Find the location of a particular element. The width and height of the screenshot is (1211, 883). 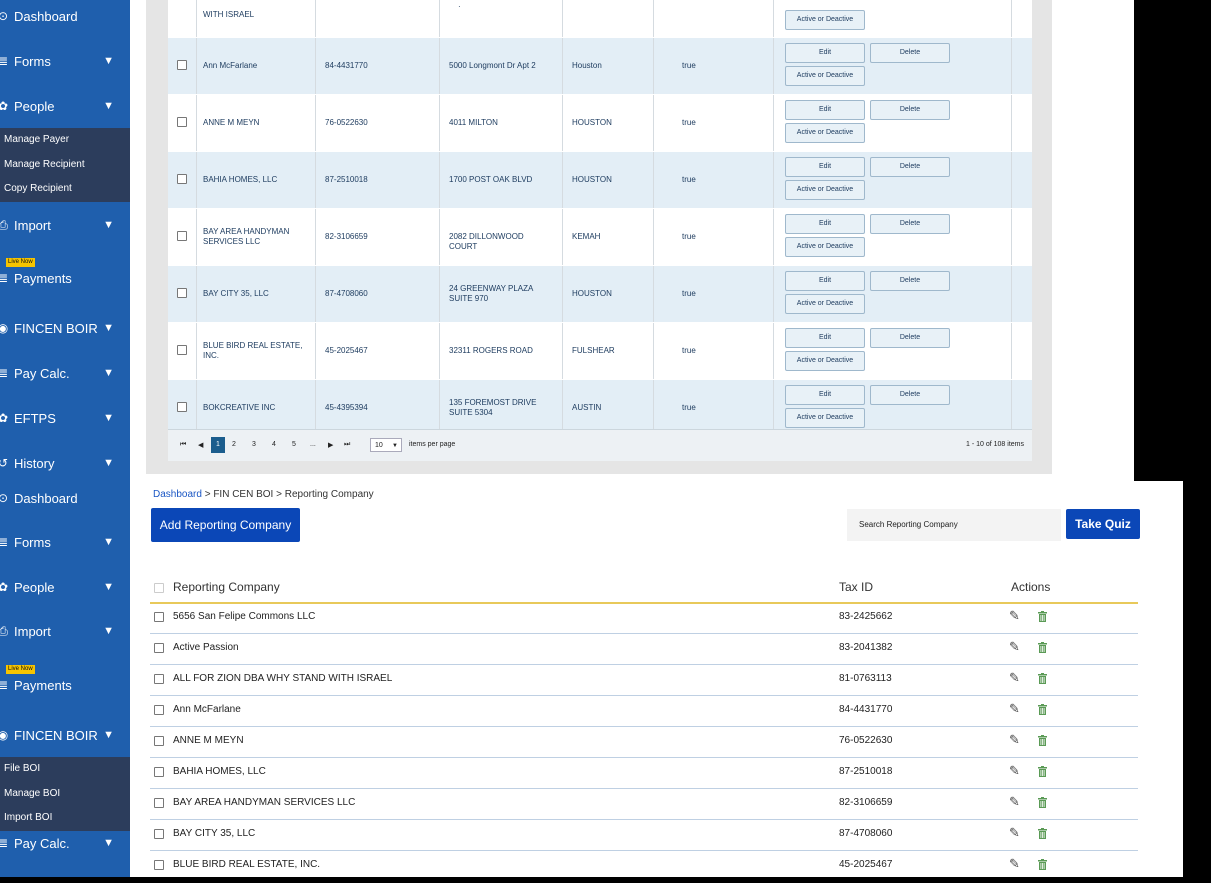

add-reporting-company-button: Add Reporting Company is located at coordinates (225, 525).